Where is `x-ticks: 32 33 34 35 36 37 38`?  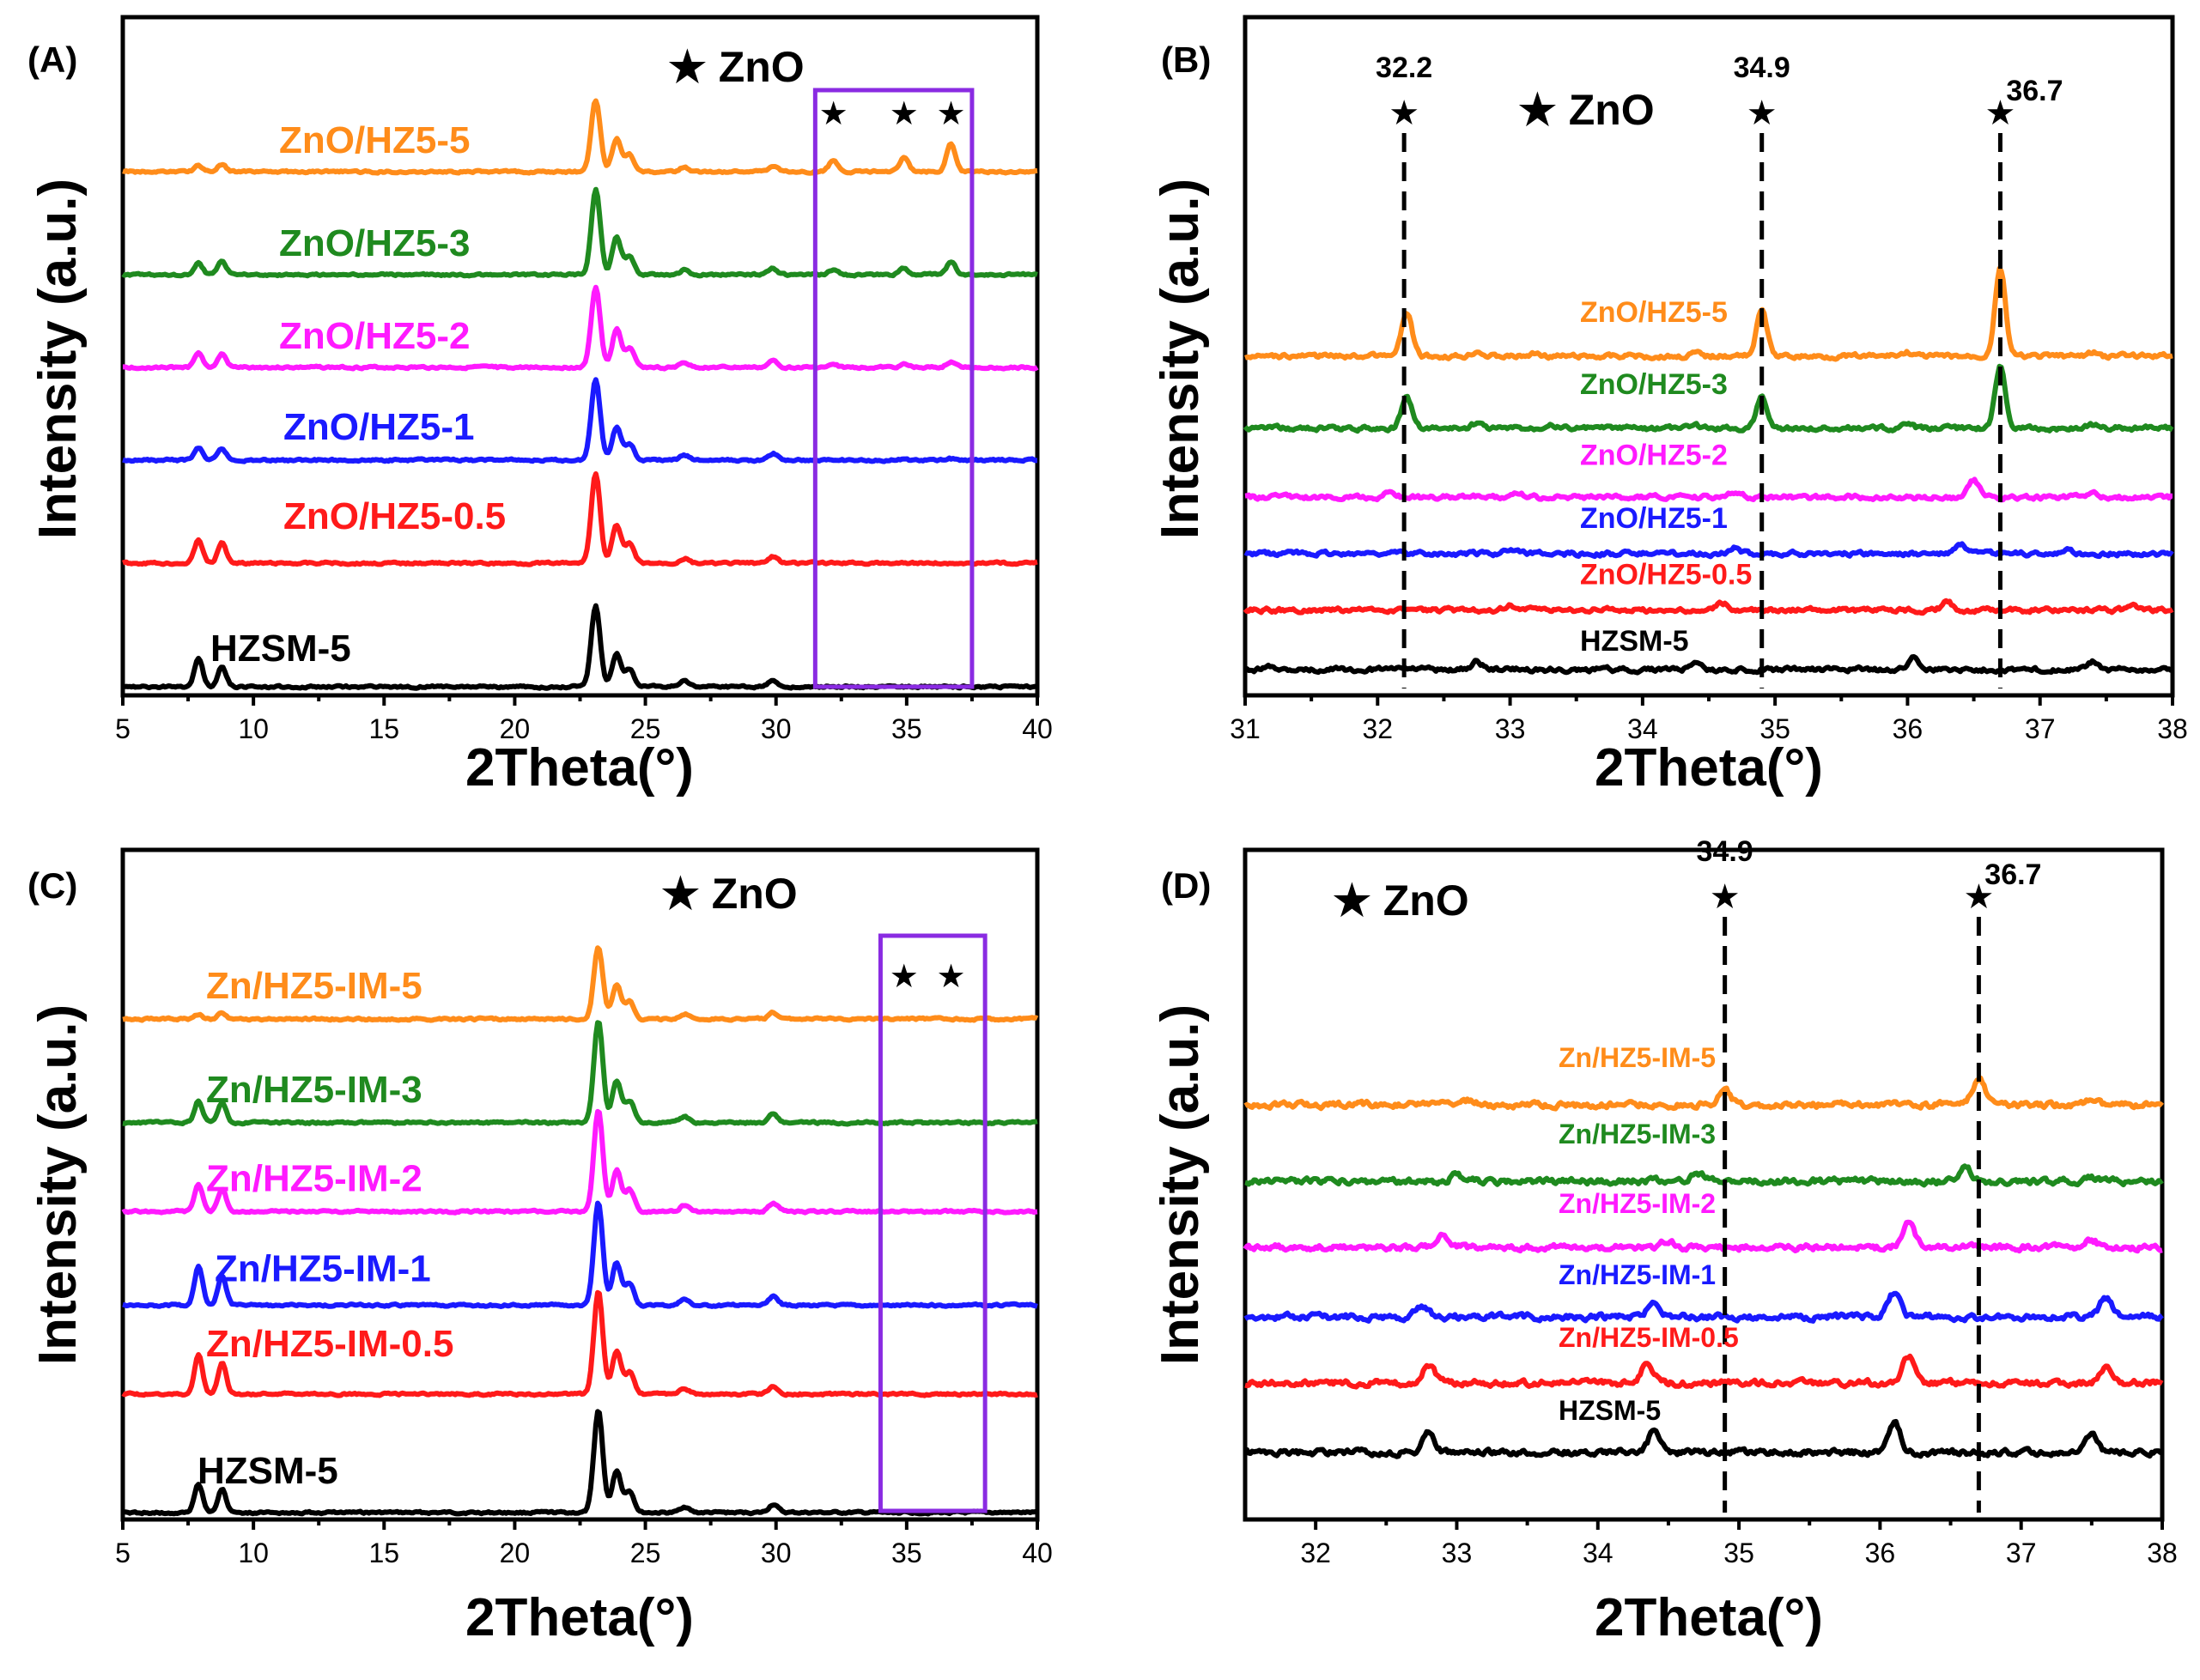 x-ticks: 32 33 34 35 36 37 38 is located at coordinates (1739, 1544).